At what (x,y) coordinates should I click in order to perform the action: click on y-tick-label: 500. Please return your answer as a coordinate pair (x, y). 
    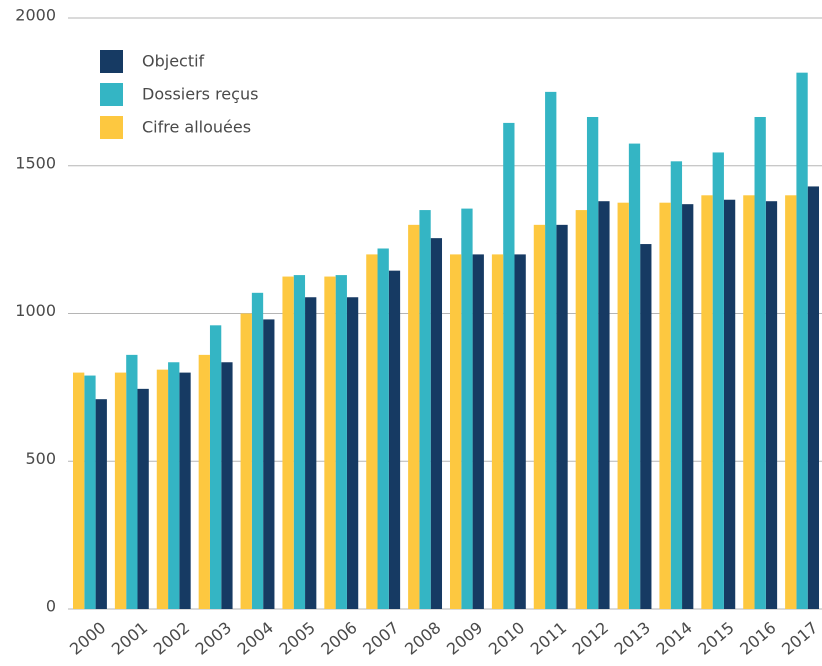
    Looking at the image, I should click on (40, 458).